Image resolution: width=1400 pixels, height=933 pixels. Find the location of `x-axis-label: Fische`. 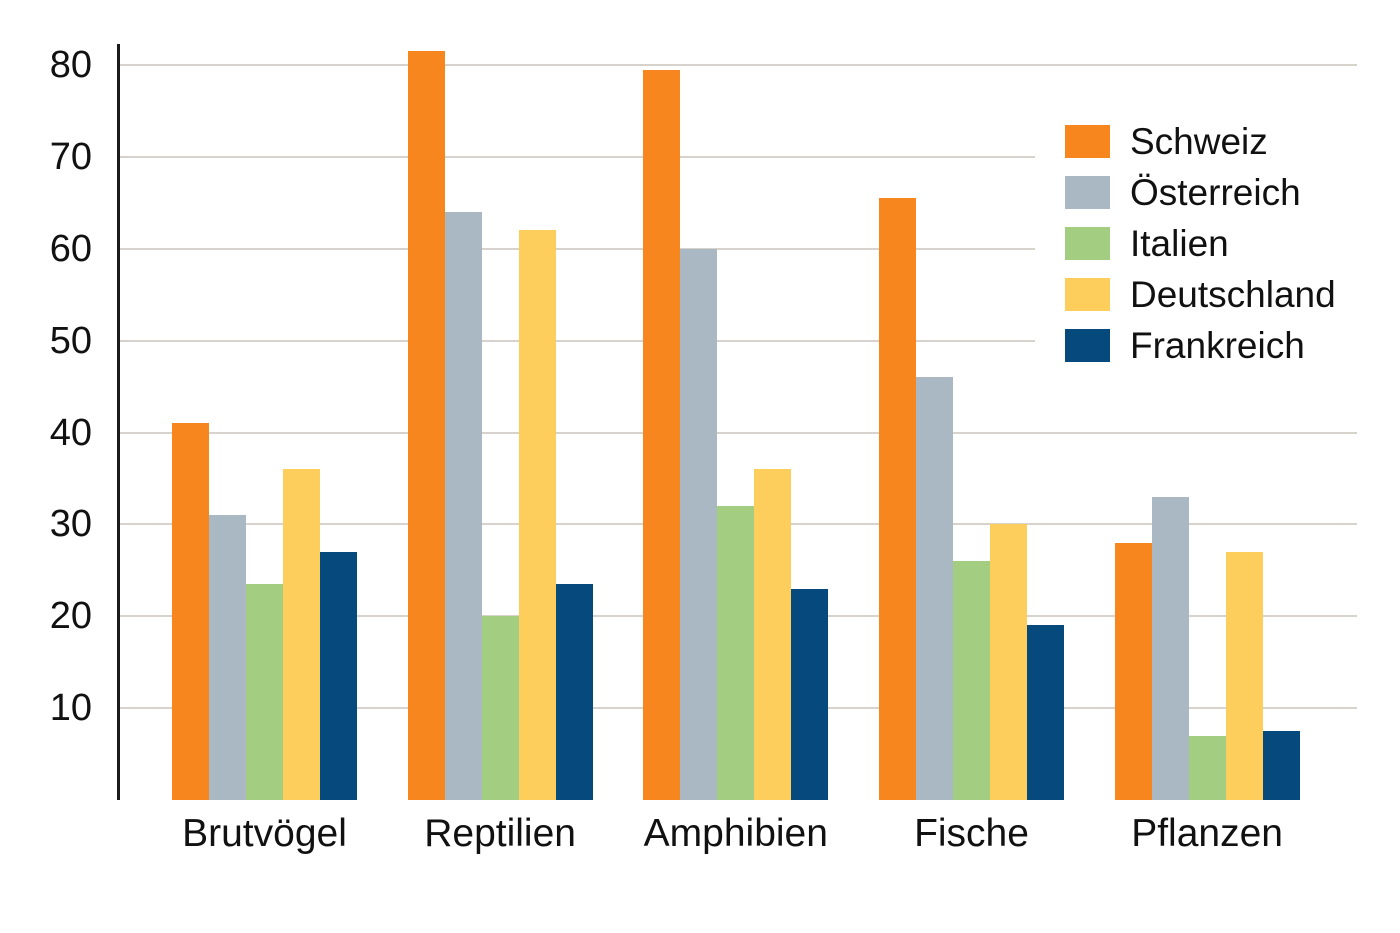

x-axis-label: Fische is located at coordinates (971, 833).